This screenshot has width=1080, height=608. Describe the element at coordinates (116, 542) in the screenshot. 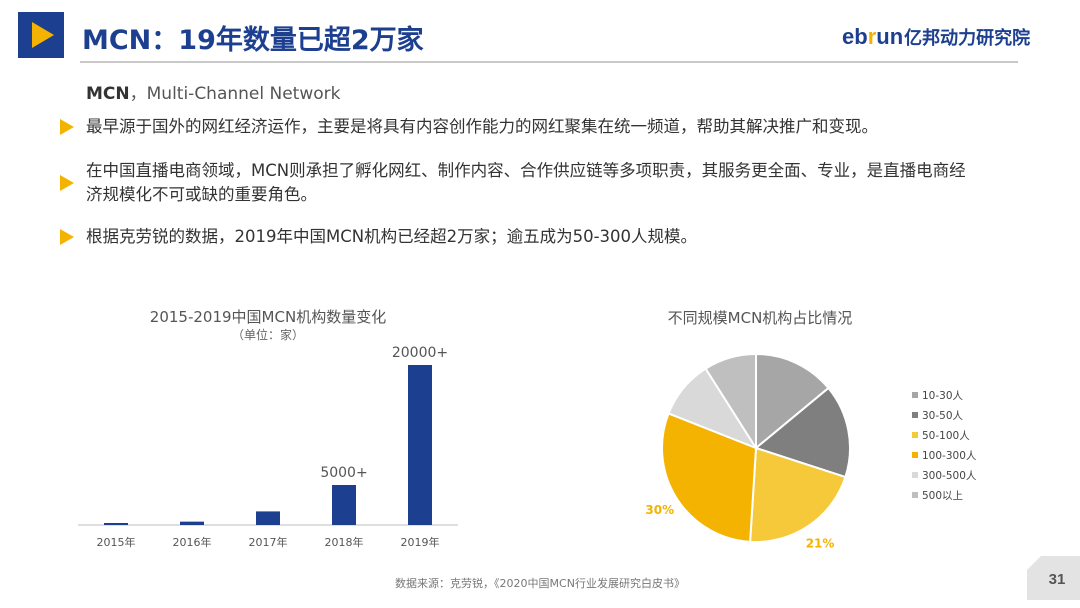

I see `bar-tick-label: 2015年` at that location.